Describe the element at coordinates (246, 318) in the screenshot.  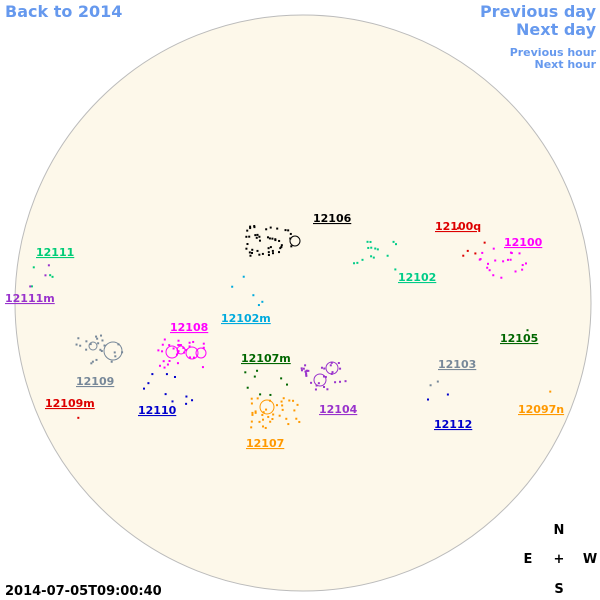
I see `region-label: 12102m` at that location.